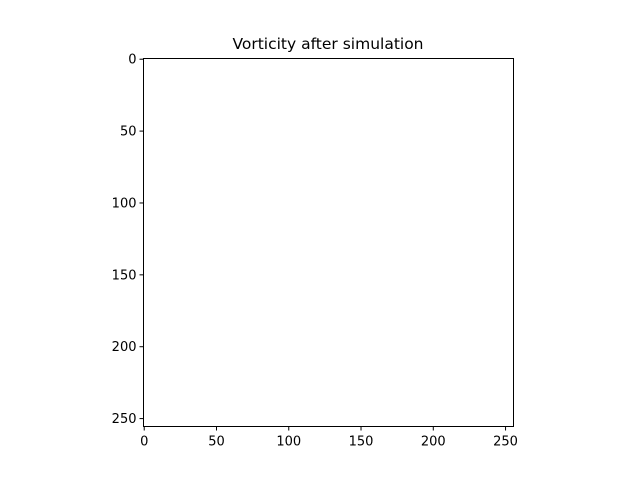 Image resolution: width=640 pixels, height=484 pixels. Describe the element at coordinates (128, 132) in the screenshot. I see `y-tick-label: 50` at that location.